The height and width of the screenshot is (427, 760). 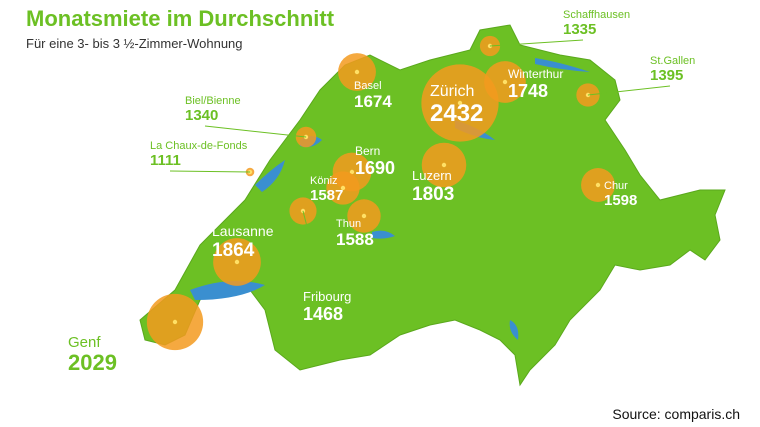 What do you see at coordinates (528, 91) in the screenshot?
I see `rent-value: 1748` at bounding box center [528, 91].